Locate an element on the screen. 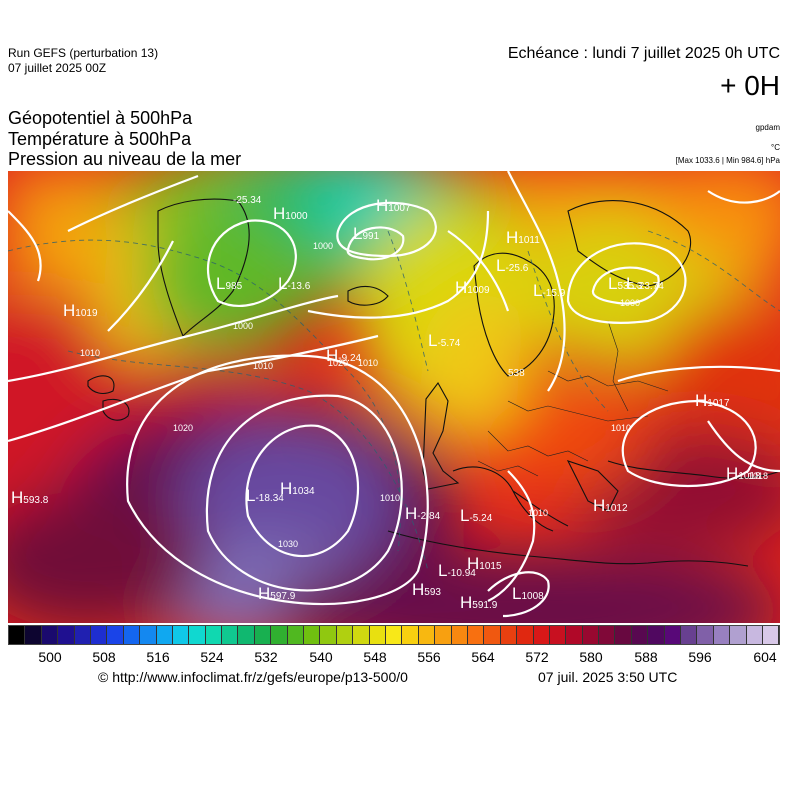 The image size is (788, 789). pressure-center-label: H1009 is located at coordinates (472, 287).